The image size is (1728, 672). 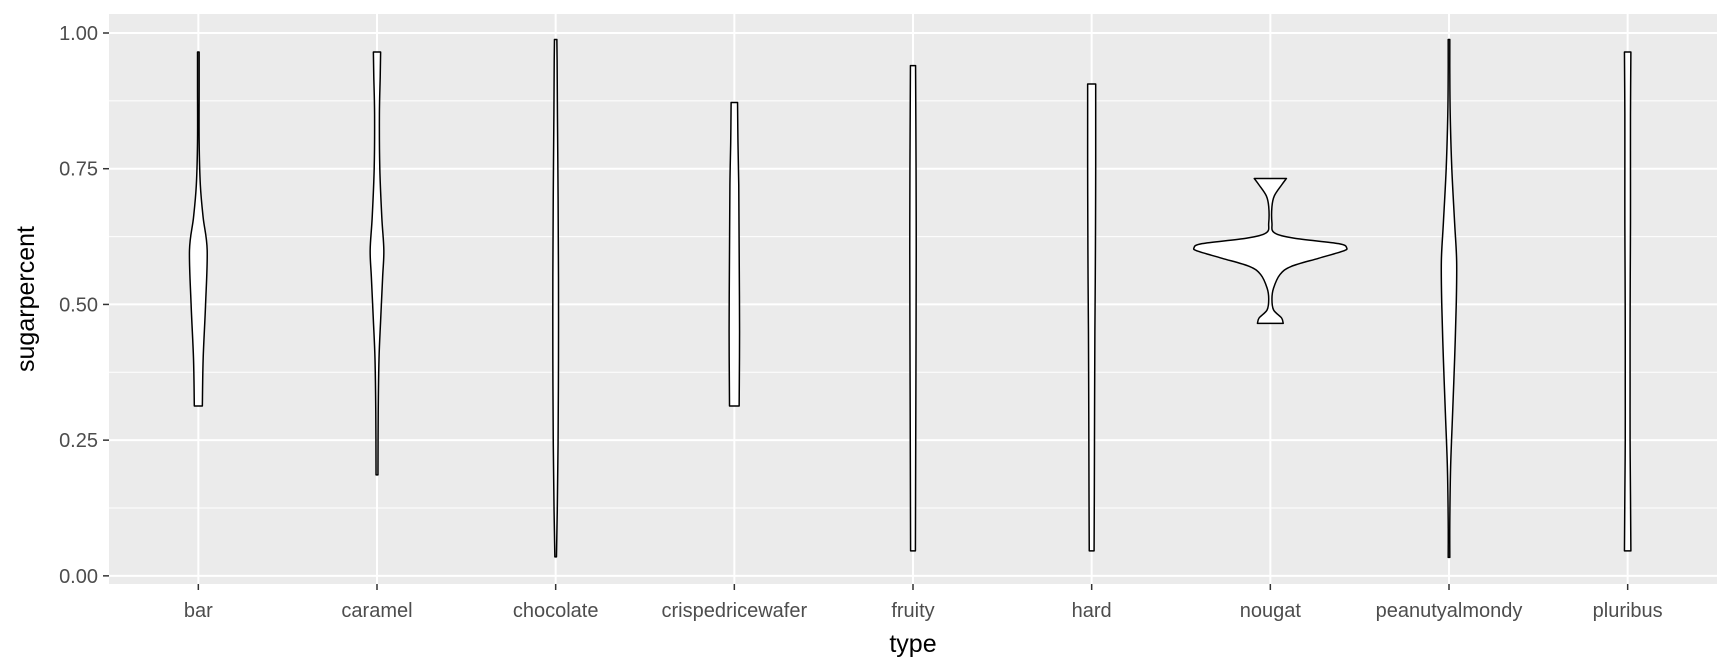 What do you see at coordinates (78, 441) in the screenshot?
I see `y-tick-label: 0.25` at bounding box center [78, 441].